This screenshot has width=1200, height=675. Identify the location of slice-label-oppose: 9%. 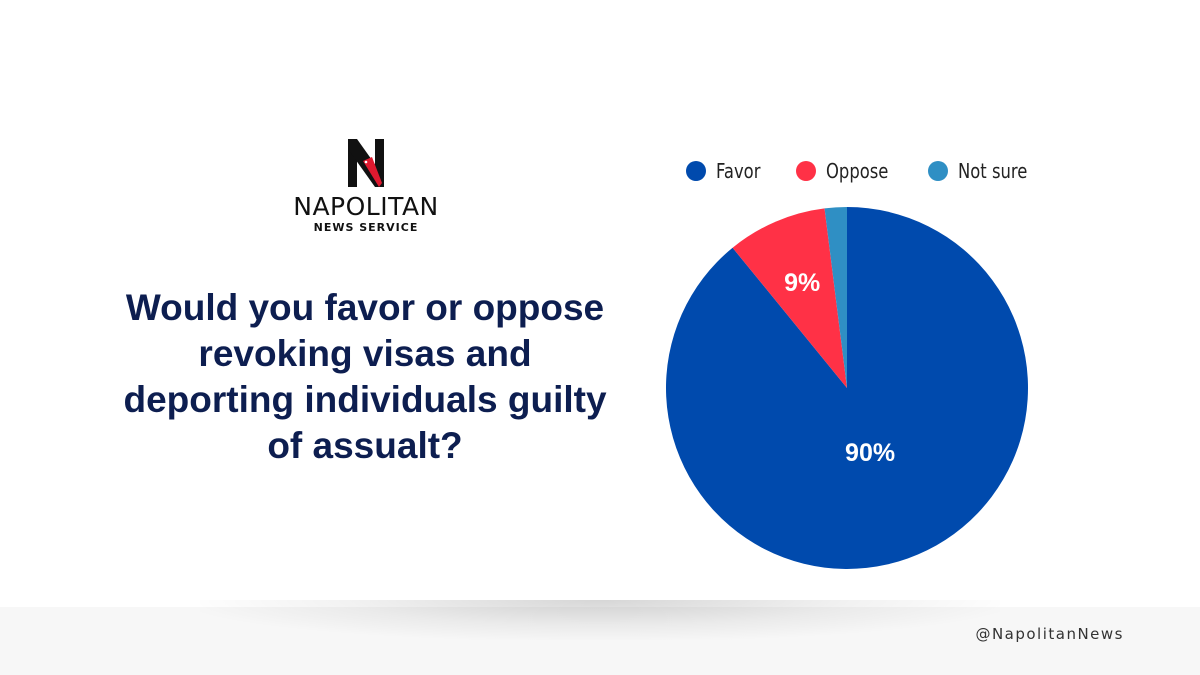
(802, 283).